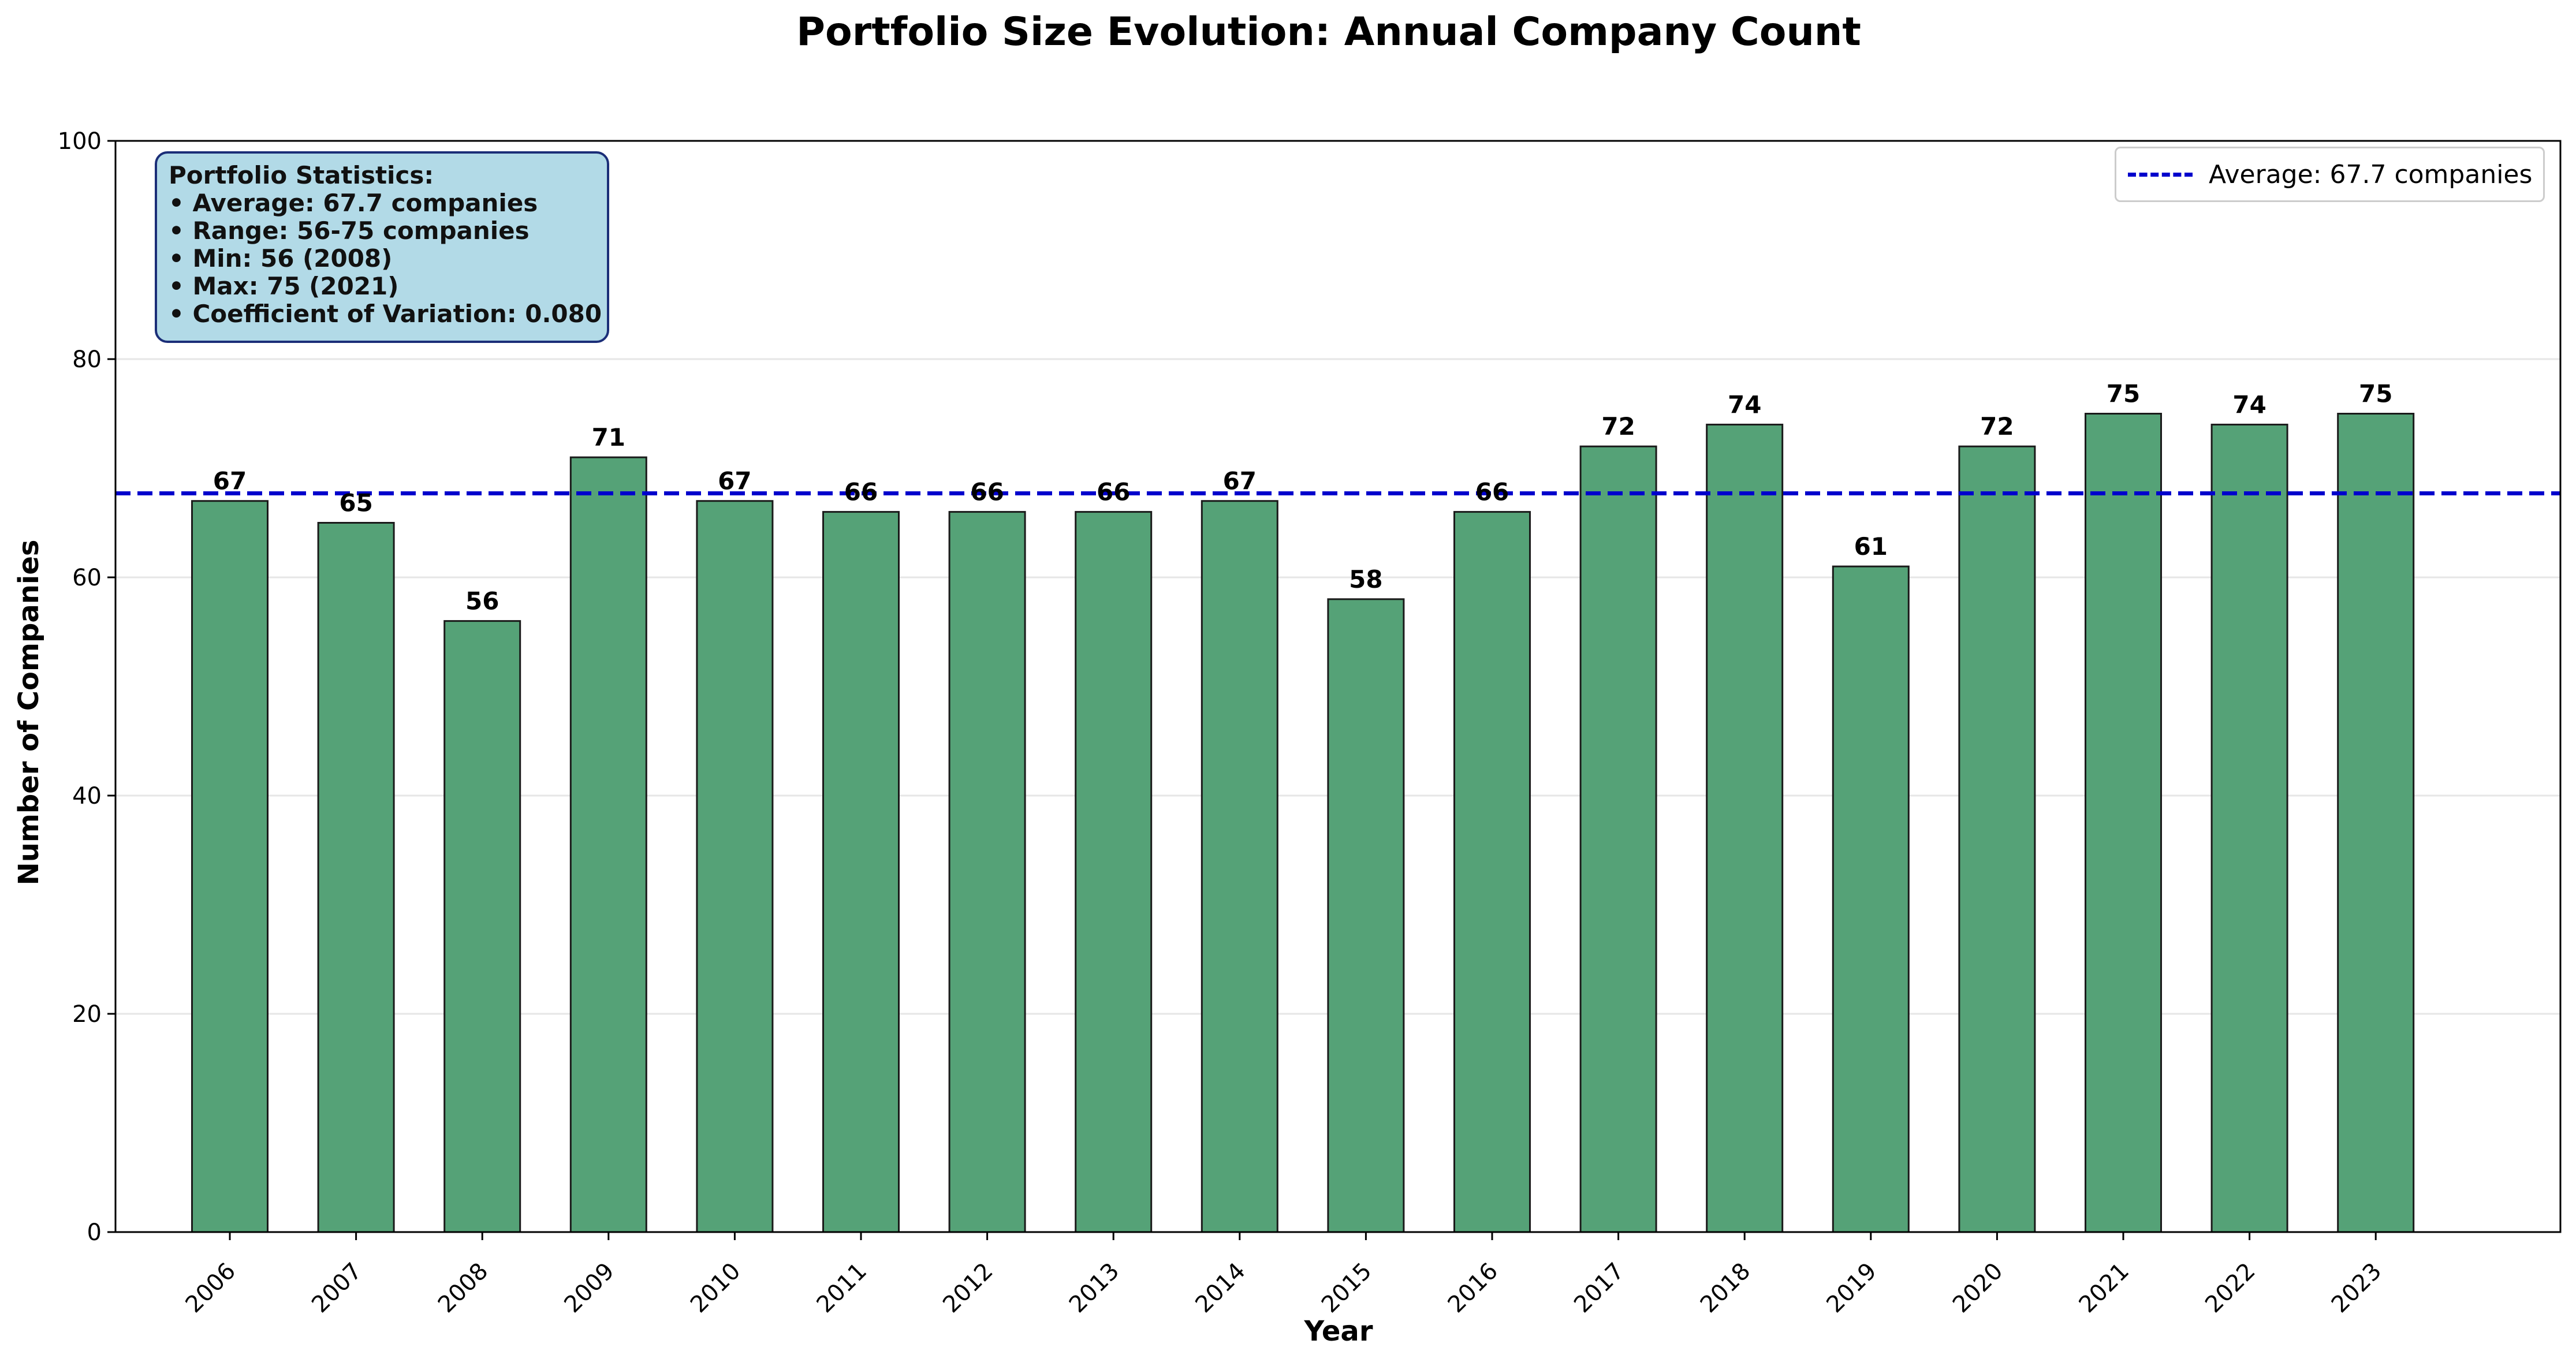  I want to click on bar-2020, so click(1997, 839).